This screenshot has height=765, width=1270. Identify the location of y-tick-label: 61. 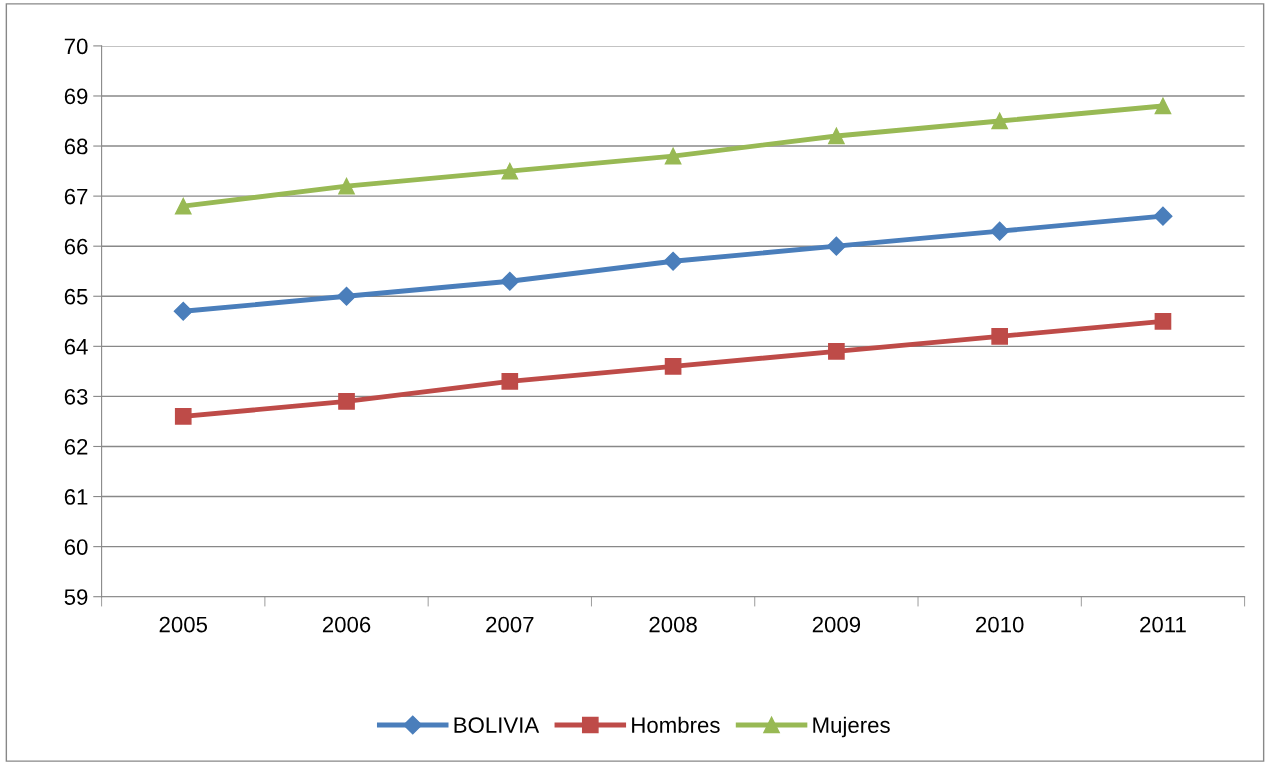
(76, 497).